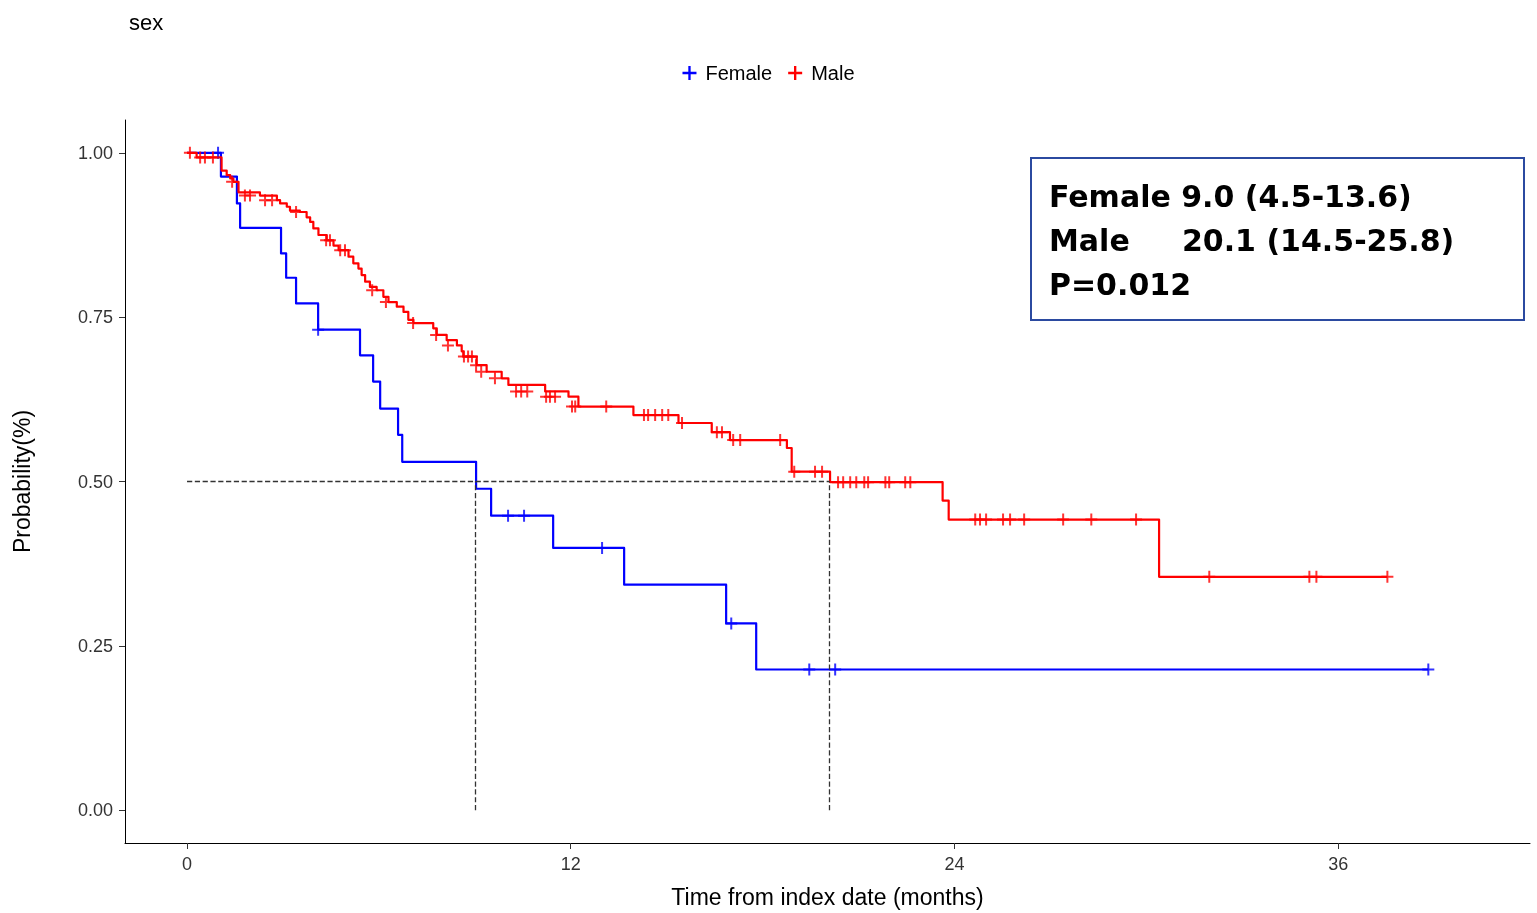  Describe the element at coordinates (95, 645) in the screenshot. I see `y-tick-label: 0.25` at that location.